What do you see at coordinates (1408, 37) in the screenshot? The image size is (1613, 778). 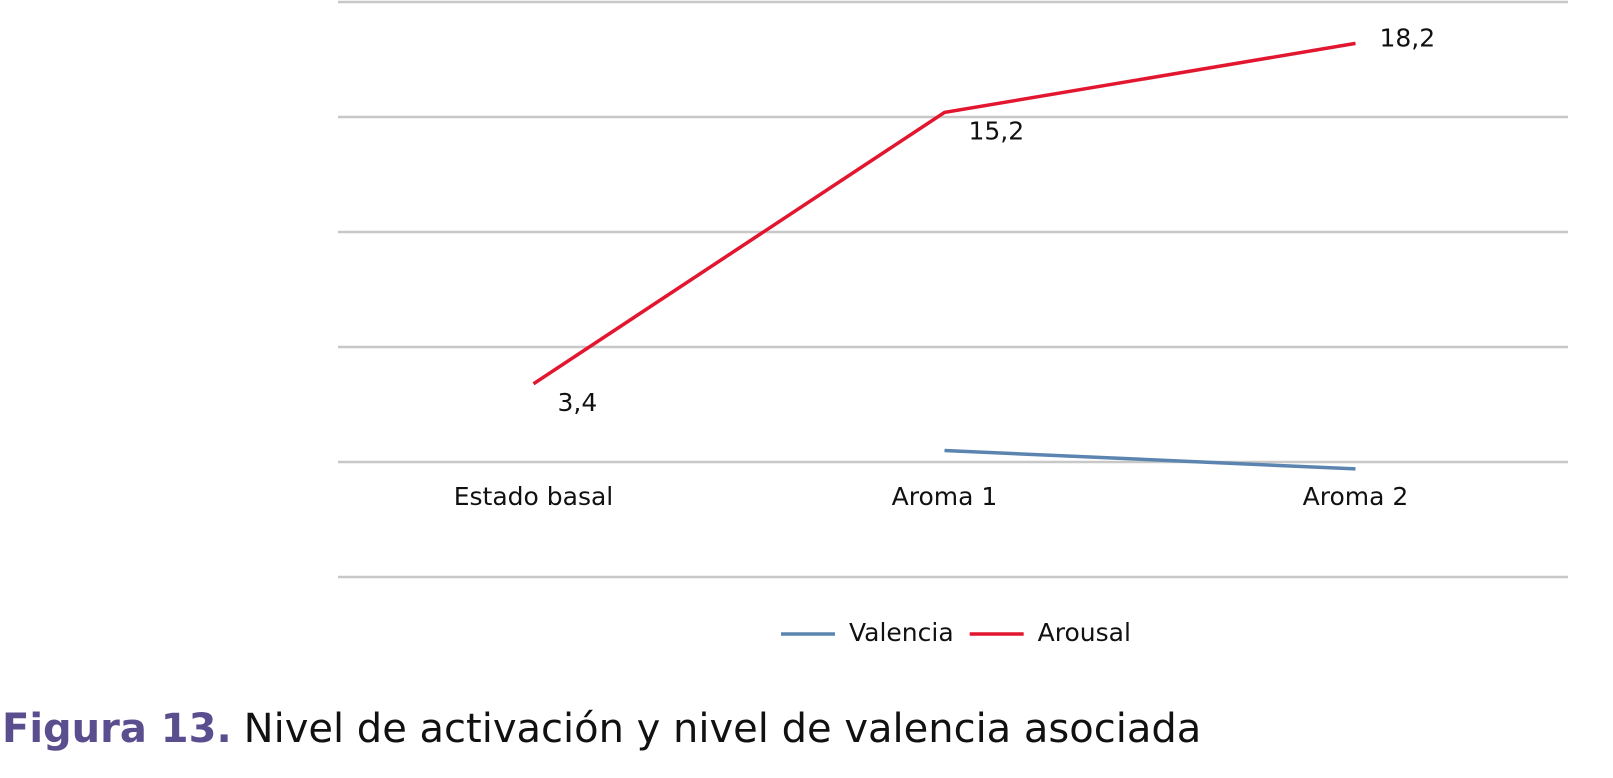 I see `data-label: 18,2` at bounding box center [1408, 37].